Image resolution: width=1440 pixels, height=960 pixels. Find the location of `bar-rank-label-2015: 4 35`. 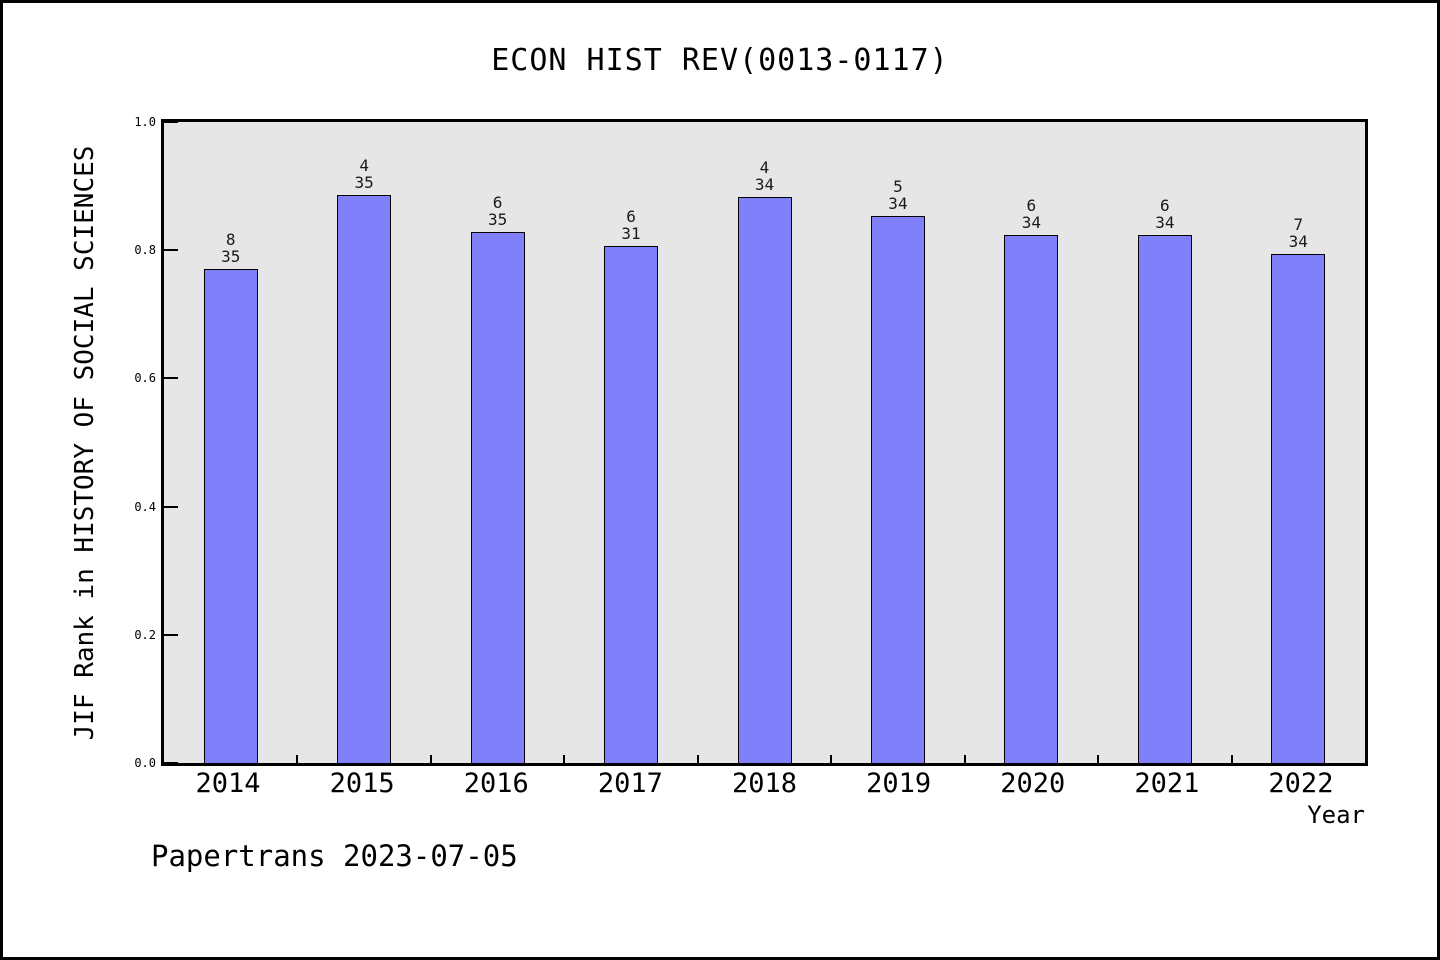

bar-rank-label-2015: 4 35 is located at coordinates (364, 174).